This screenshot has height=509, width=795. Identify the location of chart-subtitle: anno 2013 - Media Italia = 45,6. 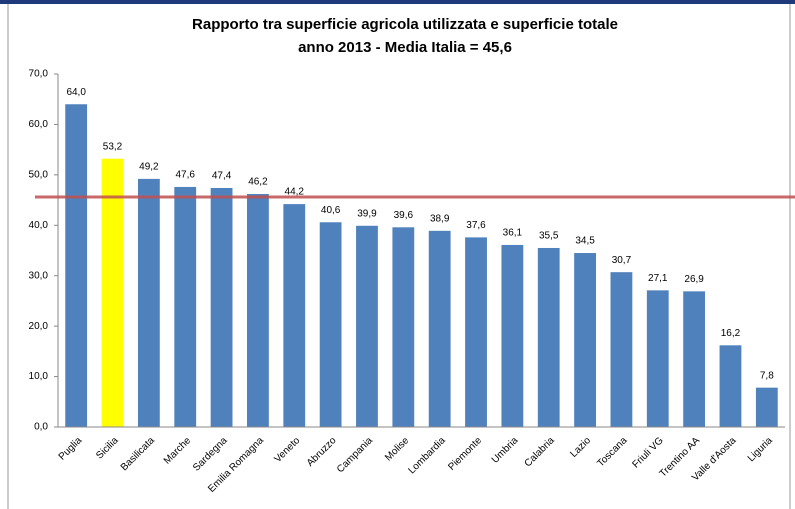
(405, 47).